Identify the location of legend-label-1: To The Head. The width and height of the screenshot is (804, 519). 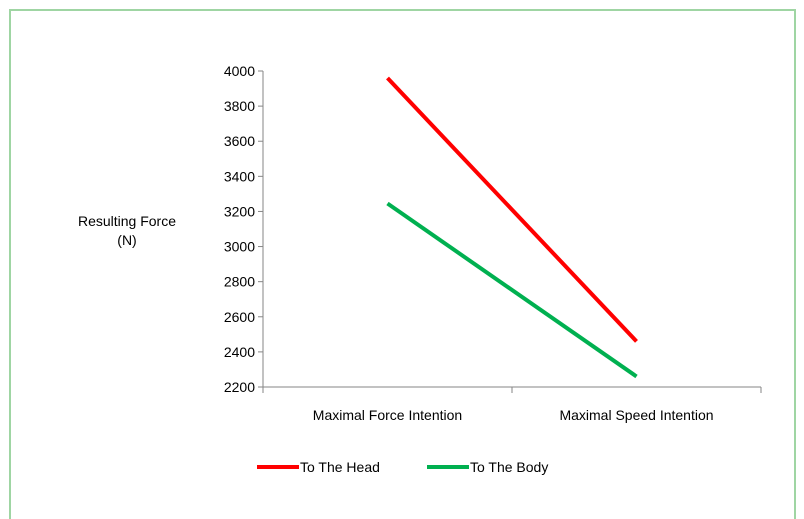
(340, 467).